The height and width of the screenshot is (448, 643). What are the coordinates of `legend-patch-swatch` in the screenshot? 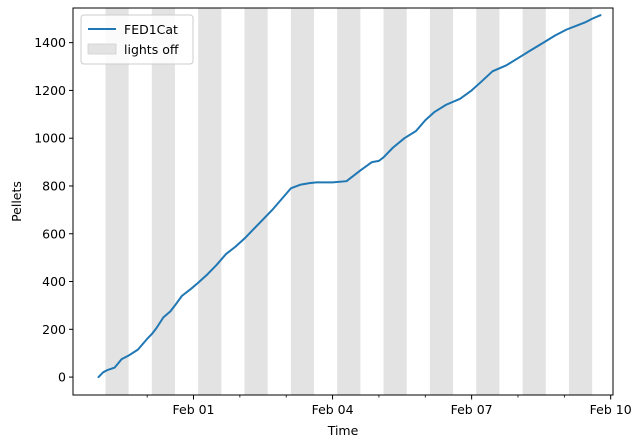 It's located at (102, 49).